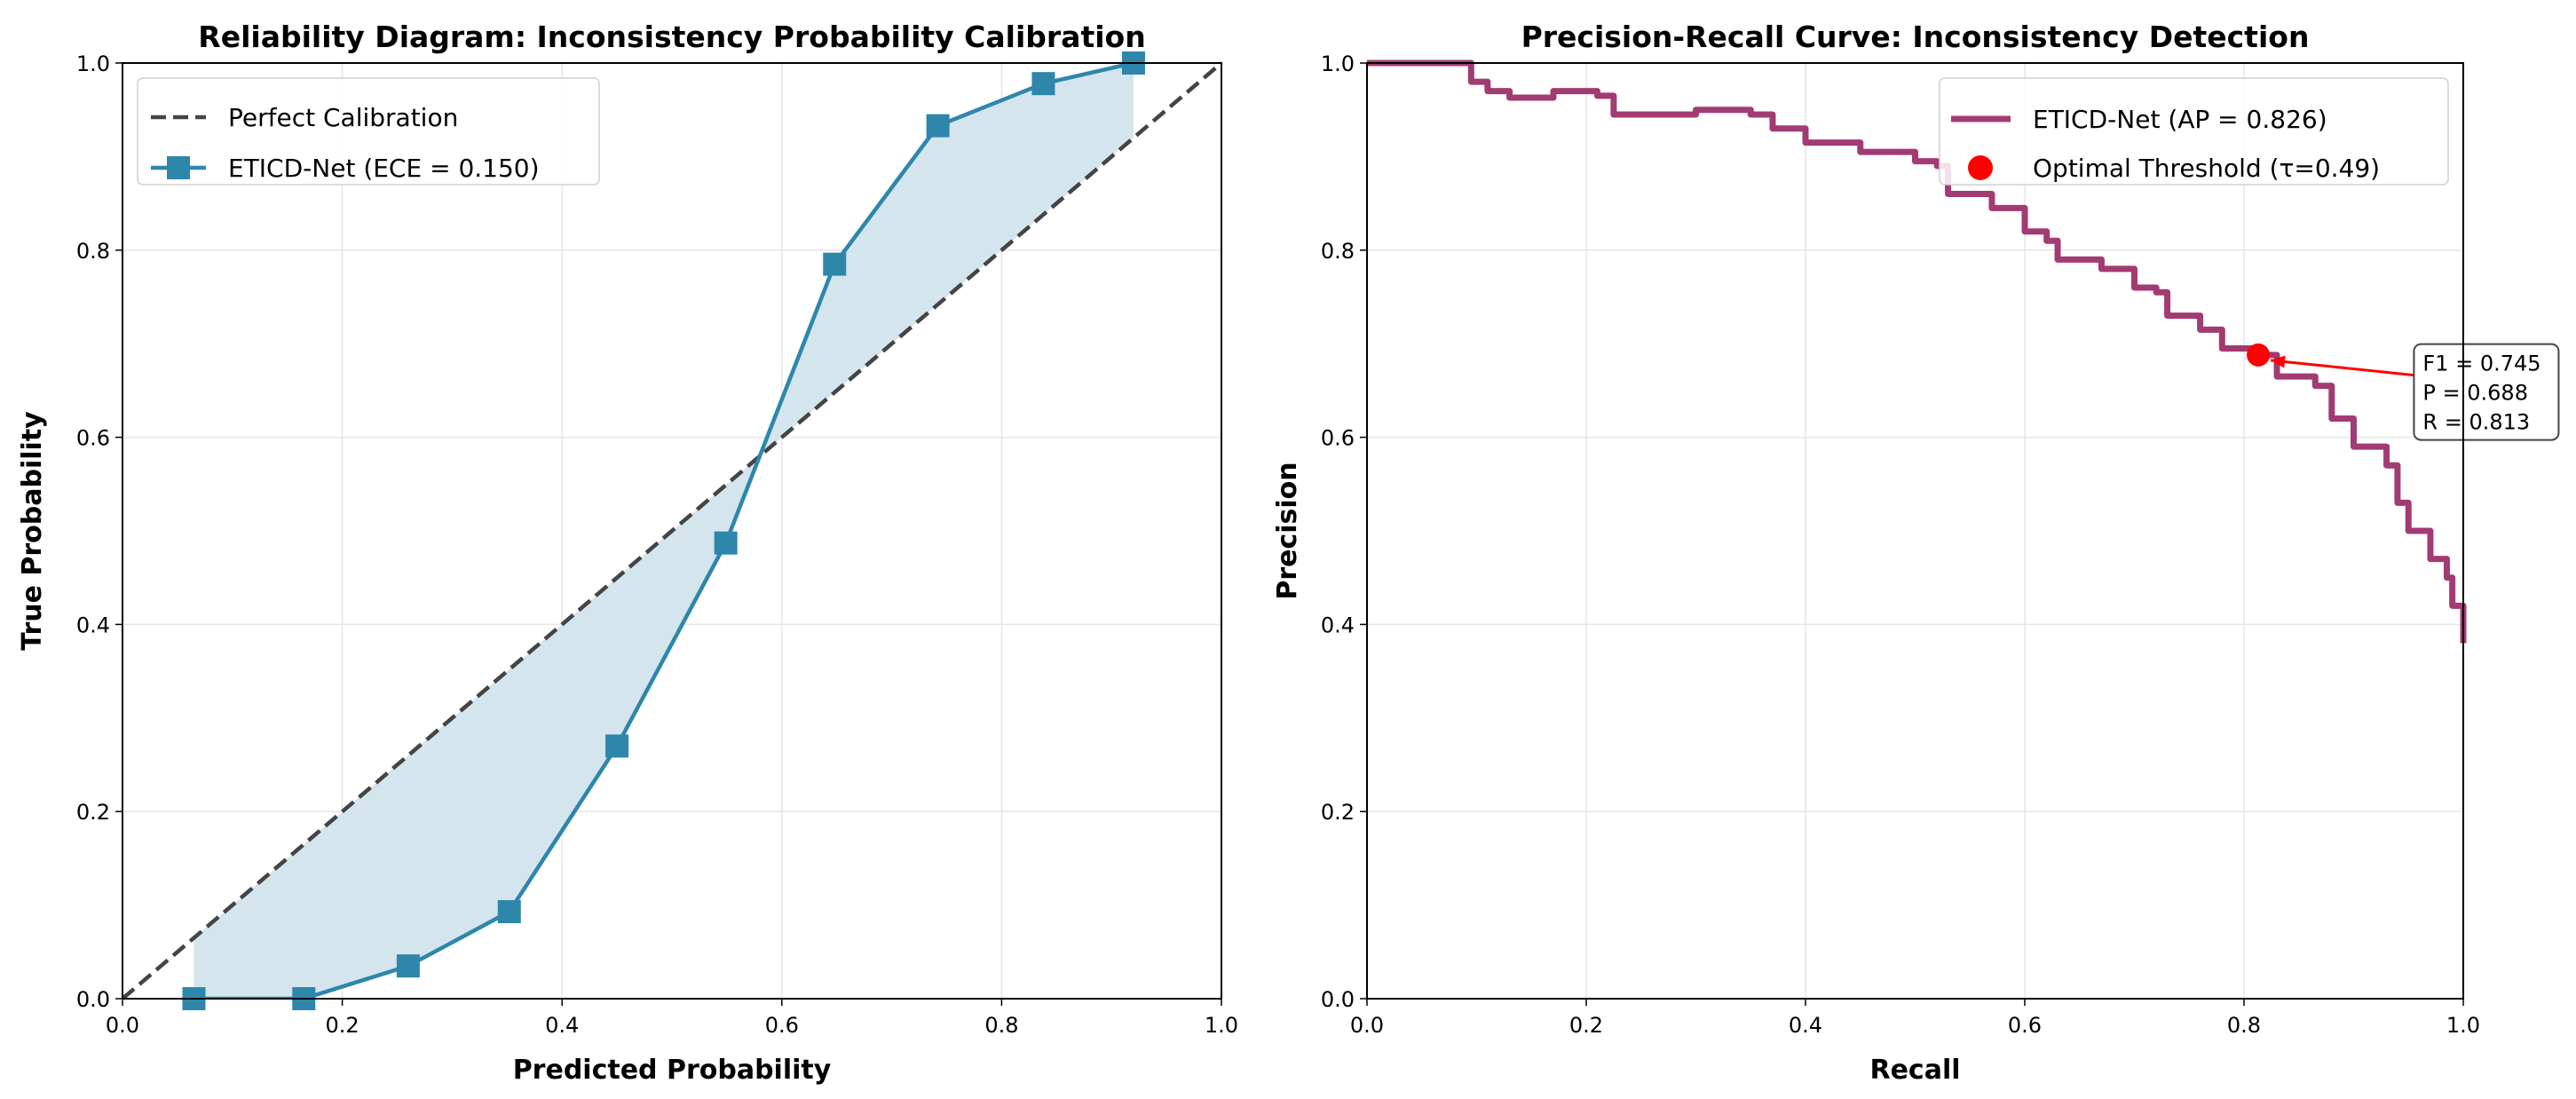  What do you see at coordinates (2481, 364) in the screenshot?
I see `annotation-text: F1 = 0.745` at bounding box center [2481, 364].